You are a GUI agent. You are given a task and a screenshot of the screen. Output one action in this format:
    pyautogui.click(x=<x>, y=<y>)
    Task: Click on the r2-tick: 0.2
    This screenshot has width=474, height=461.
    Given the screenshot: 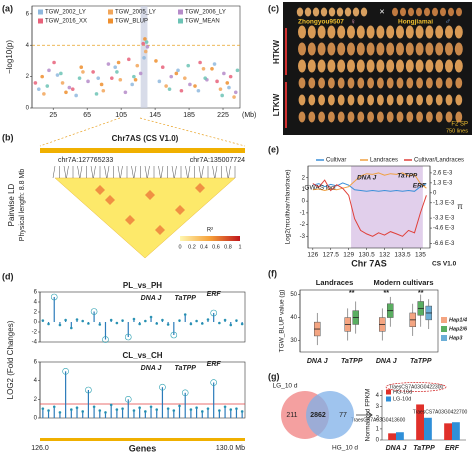 What is the action you would take?
    pyautogui.click(x=192, y=247)
    